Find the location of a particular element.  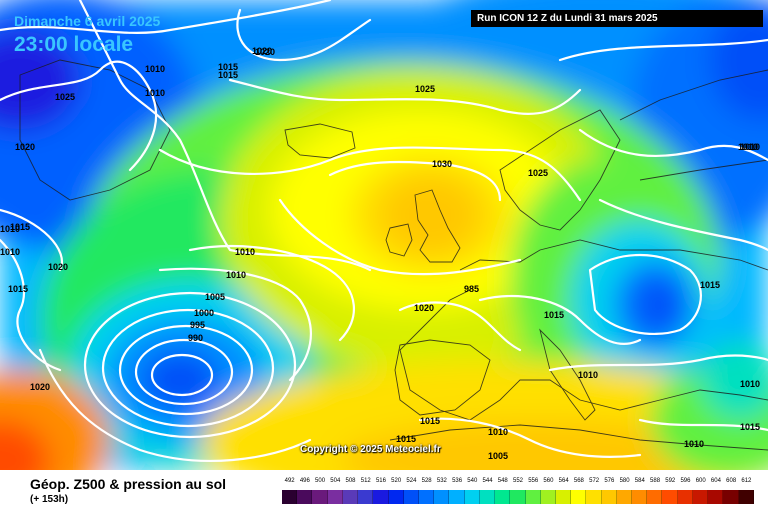

isobar-label: 990 is located at coordinates (195, 338).